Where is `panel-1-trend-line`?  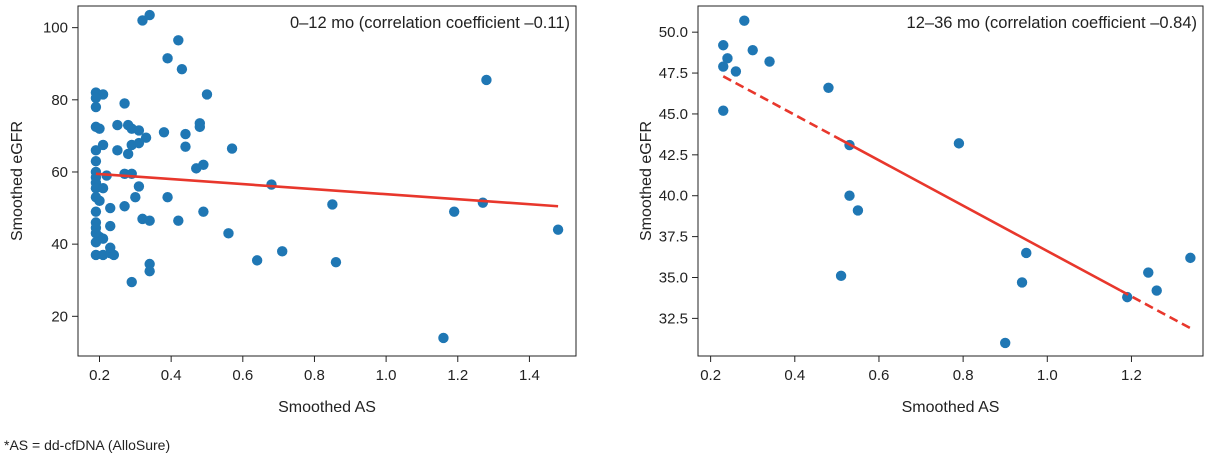 panel-1-trend-line is located at coordinates (980, 215).